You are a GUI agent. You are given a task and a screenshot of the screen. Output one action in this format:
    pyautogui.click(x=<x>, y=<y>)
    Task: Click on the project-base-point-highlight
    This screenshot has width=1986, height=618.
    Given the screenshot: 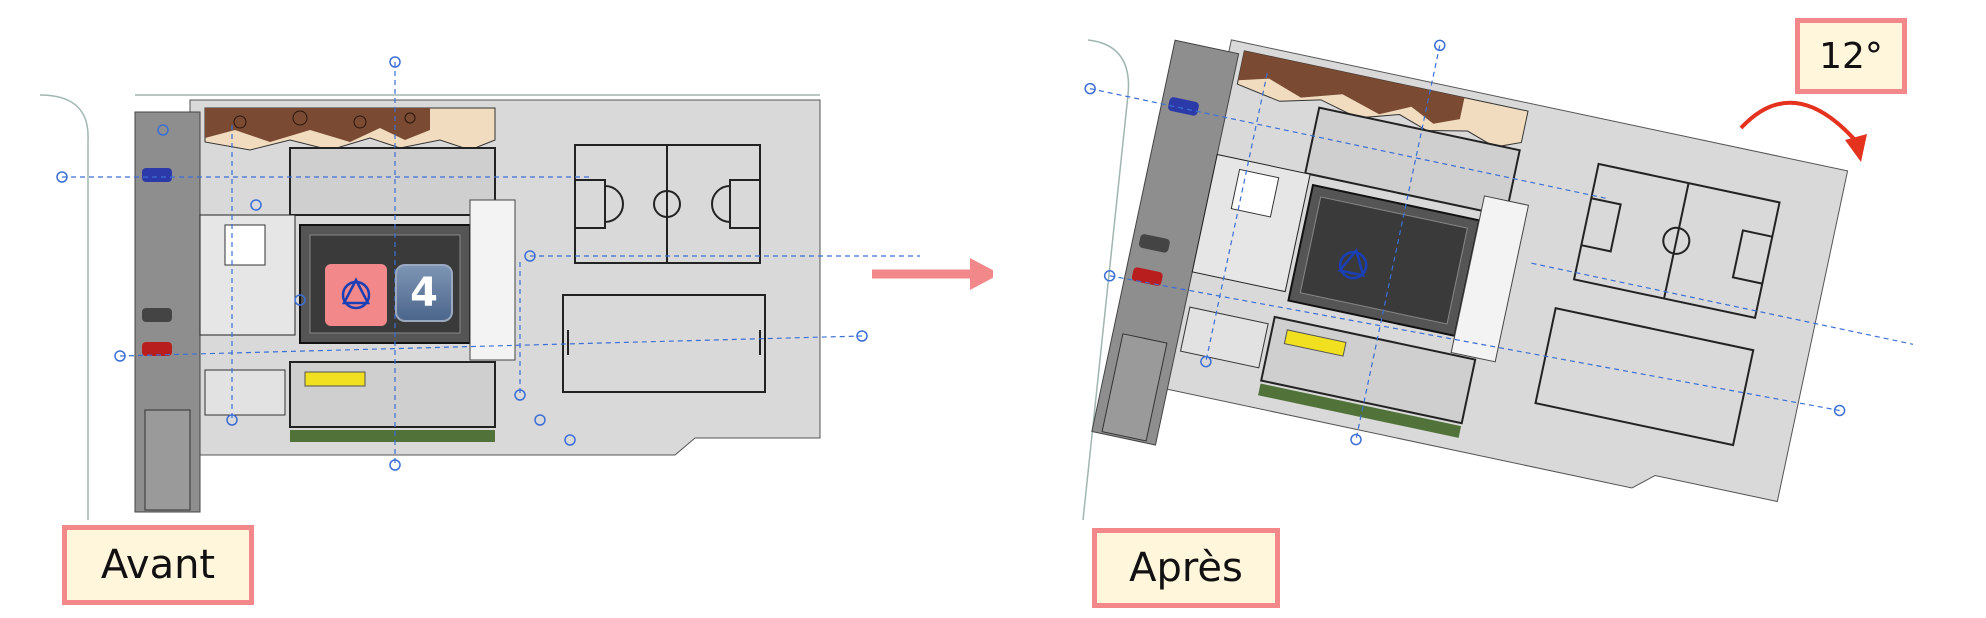 What is the action you would take?
    pyautogui.click(x=356, y=295)
    